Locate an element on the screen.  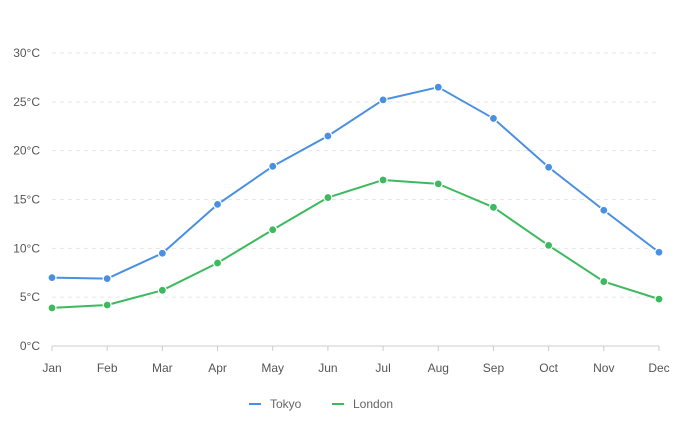
y-tick-label: 15°C is located at coordinates (26, 200).